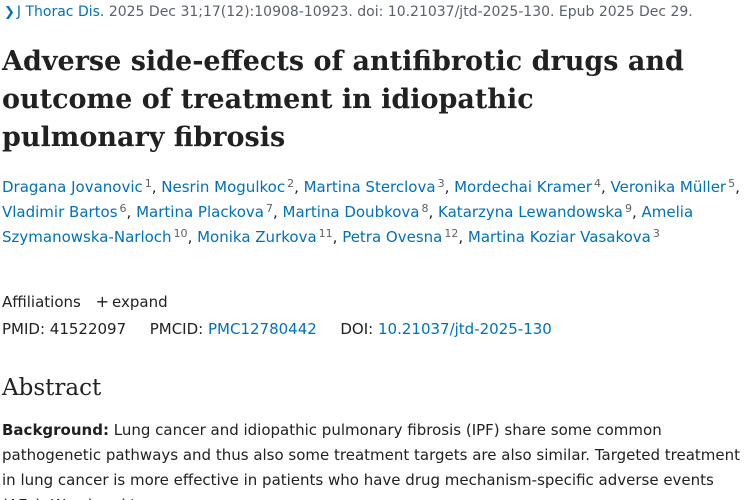 The image size is (750, 500). I want to click on doi-link: 10.21037/jtd-2025-130, so click(465, 329).